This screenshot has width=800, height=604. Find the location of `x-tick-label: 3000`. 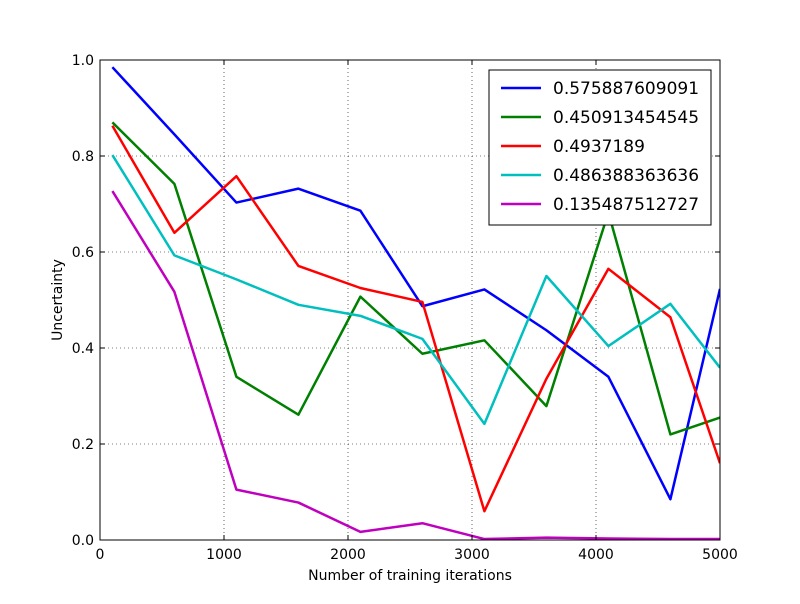

x-tick-label: 3000 is located at coordinates (472, 555).